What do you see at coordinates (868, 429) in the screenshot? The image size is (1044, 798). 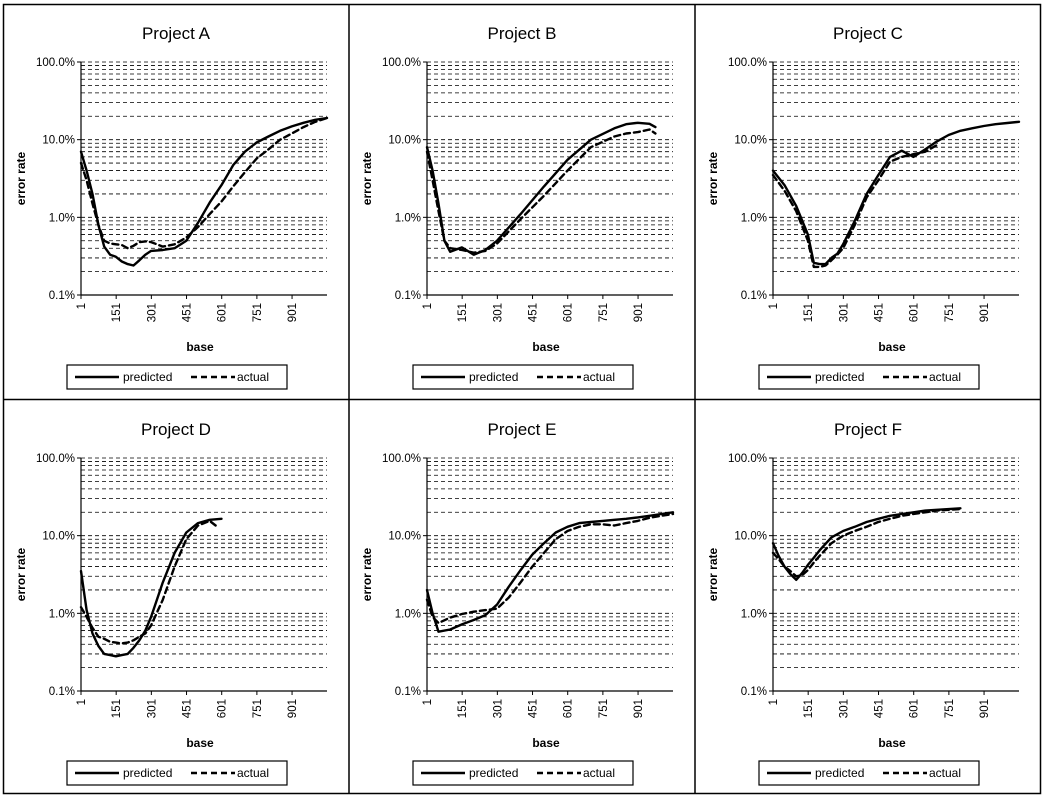 I see `chart-title: Project F` at bounding box center [868, 429].